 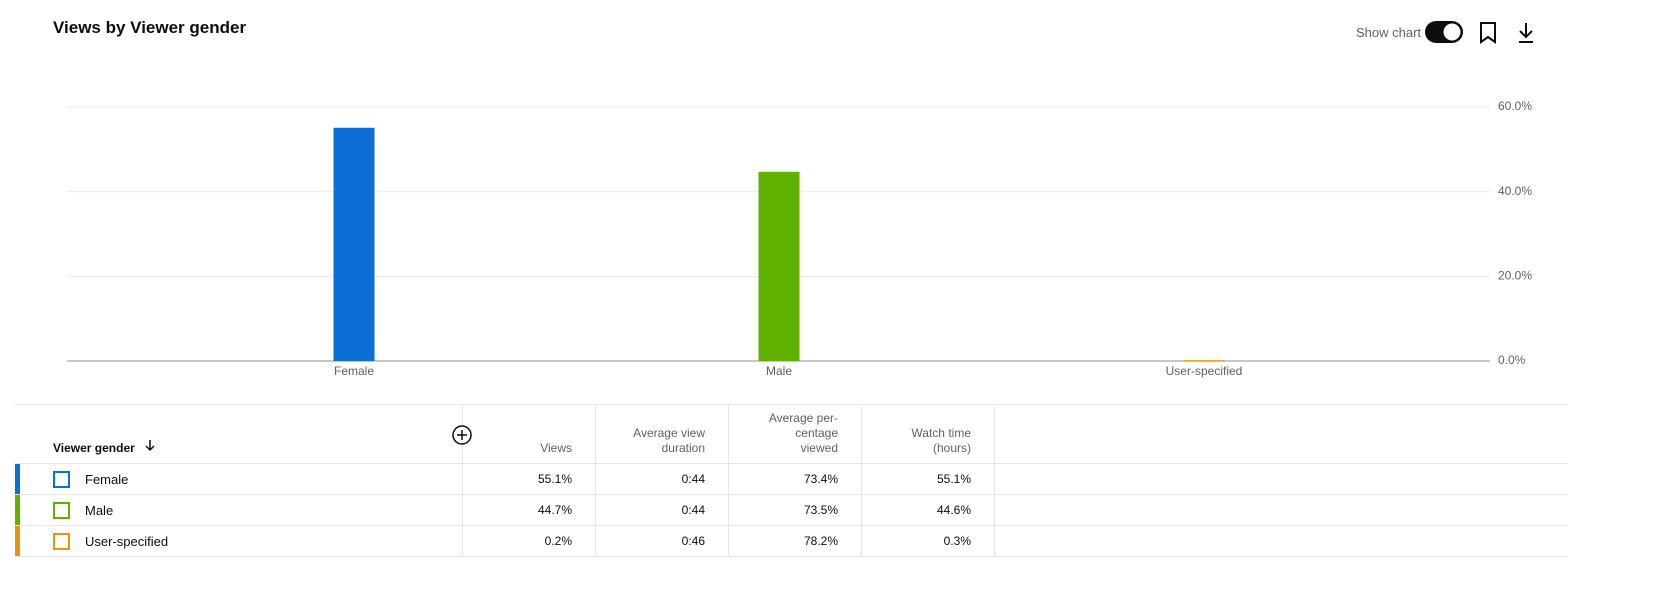 What do you see at coordinates (529, 510) in the screenshot?
I see `table-cell: 44.7%` at bounding box center [529, 510].